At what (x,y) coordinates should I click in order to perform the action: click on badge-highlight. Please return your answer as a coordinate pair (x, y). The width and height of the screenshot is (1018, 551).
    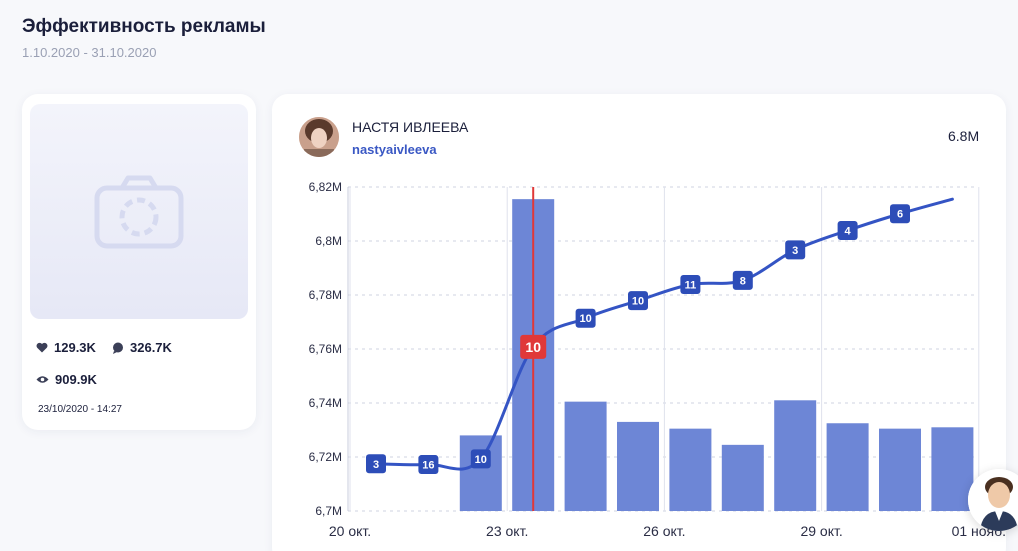
    Looking at the image, I should click on (533, 346).